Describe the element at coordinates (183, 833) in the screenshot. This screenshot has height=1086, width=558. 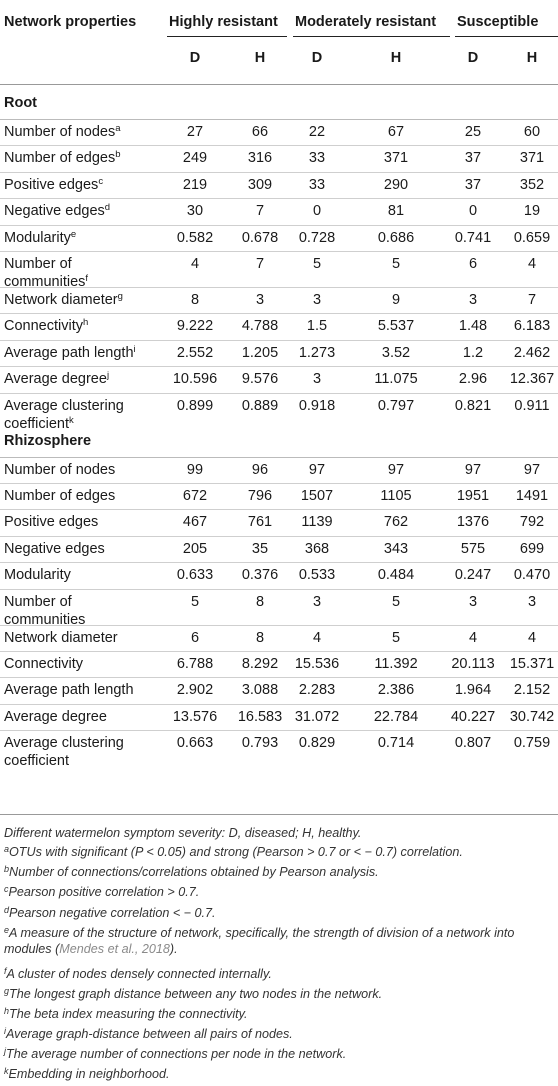
I see `footnote-intro: Different watermelon symptom severity` at that location.